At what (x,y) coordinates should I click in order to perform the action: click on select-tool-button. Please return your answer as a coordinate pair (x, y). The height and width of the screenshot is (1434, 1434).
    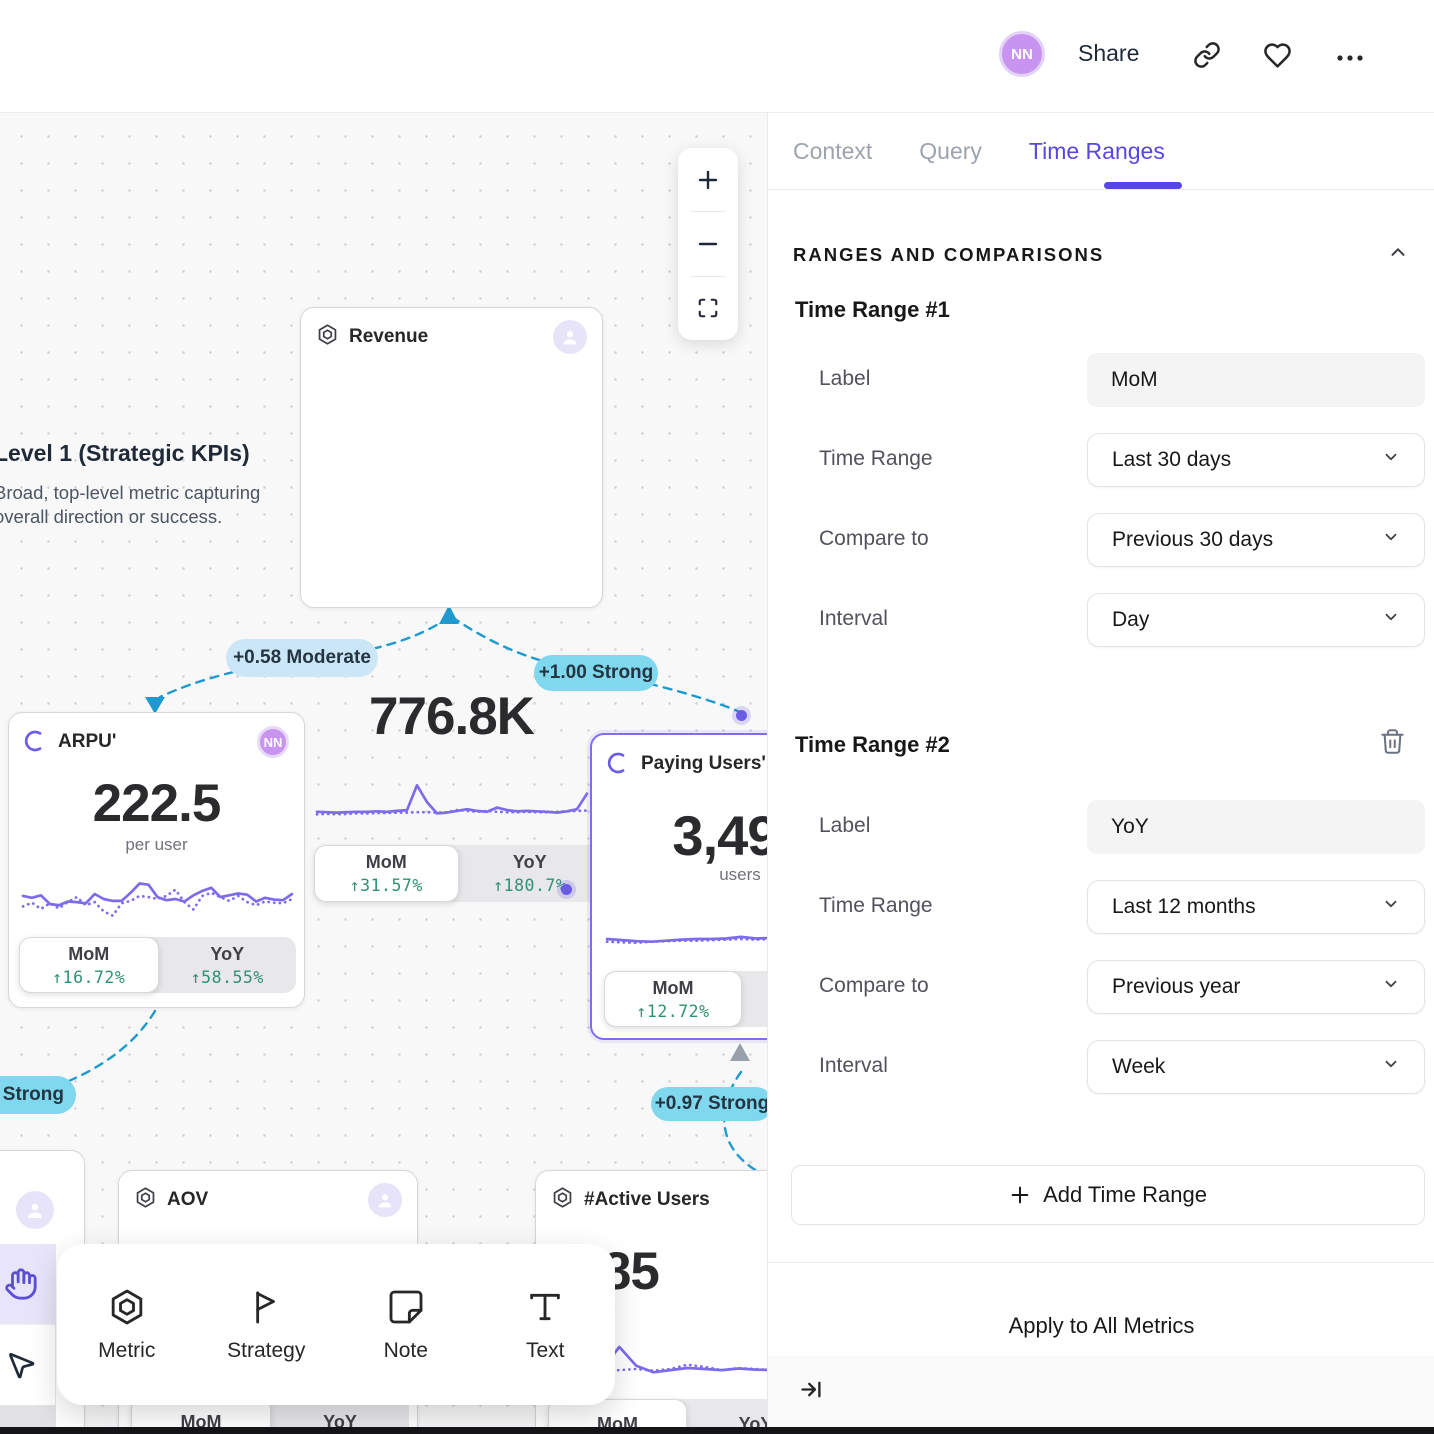
    Looking at the image, I should click on (27, 1364).